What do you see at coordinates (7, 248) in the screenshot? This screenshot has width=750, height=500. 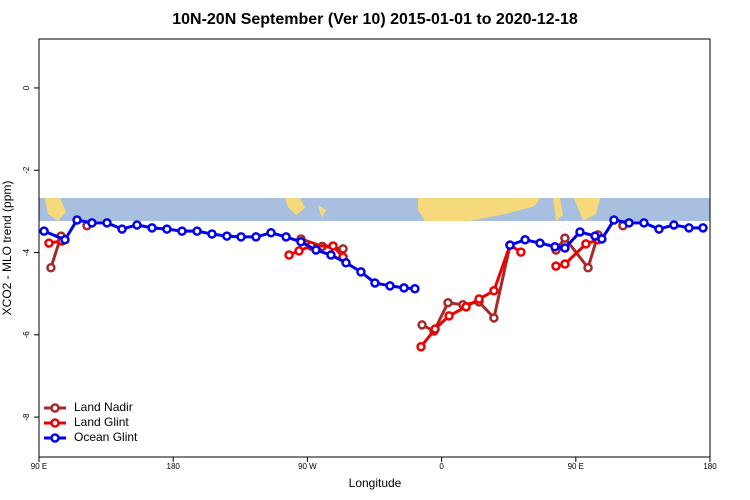 I see `y-axis-label: XCO2 - MLO trend (ppm)` at bounding box center [7, 248].